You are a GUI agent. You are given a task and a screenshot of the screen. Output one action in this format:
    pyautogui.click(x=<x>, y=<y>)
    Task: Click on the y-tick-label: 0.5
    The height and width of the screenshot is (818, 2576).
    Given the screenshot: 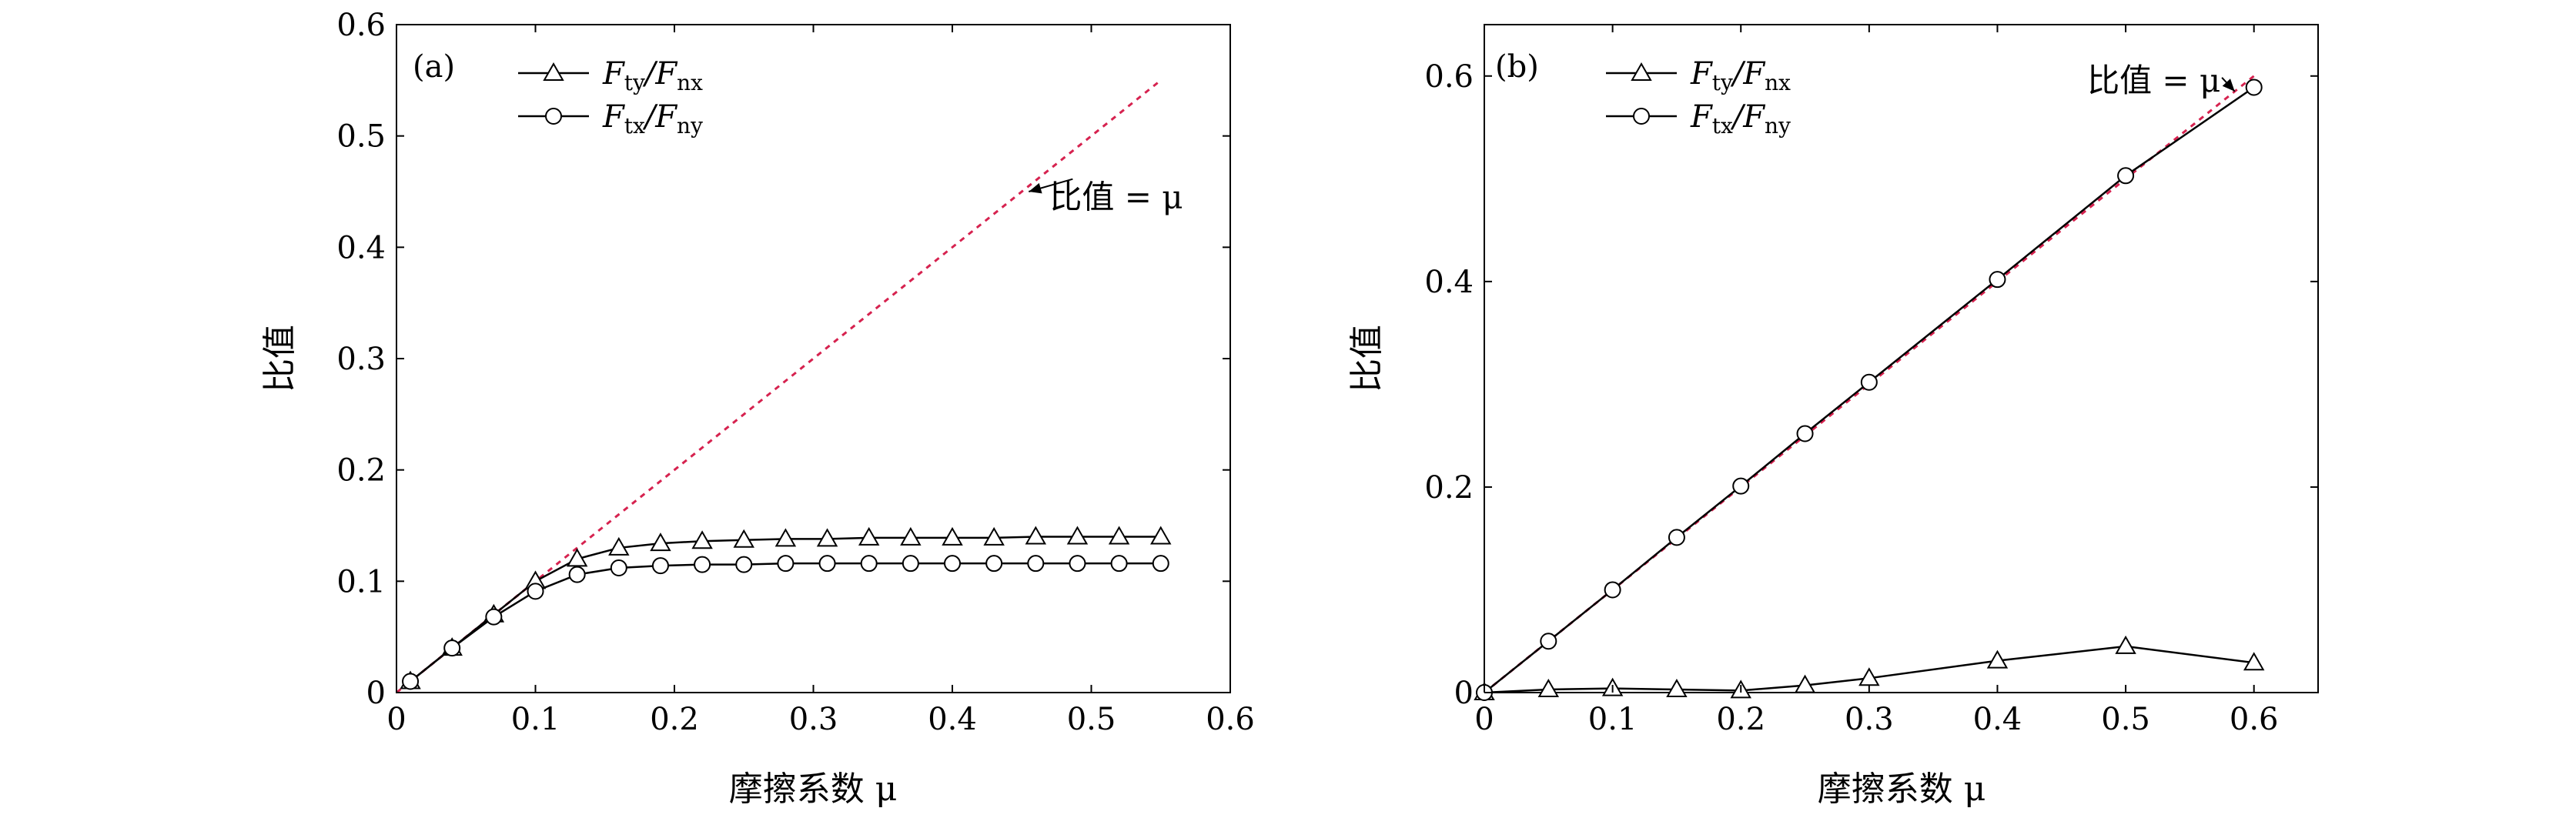 What is the action you would take?
    pyautogui.click(x=361, y=137)
    